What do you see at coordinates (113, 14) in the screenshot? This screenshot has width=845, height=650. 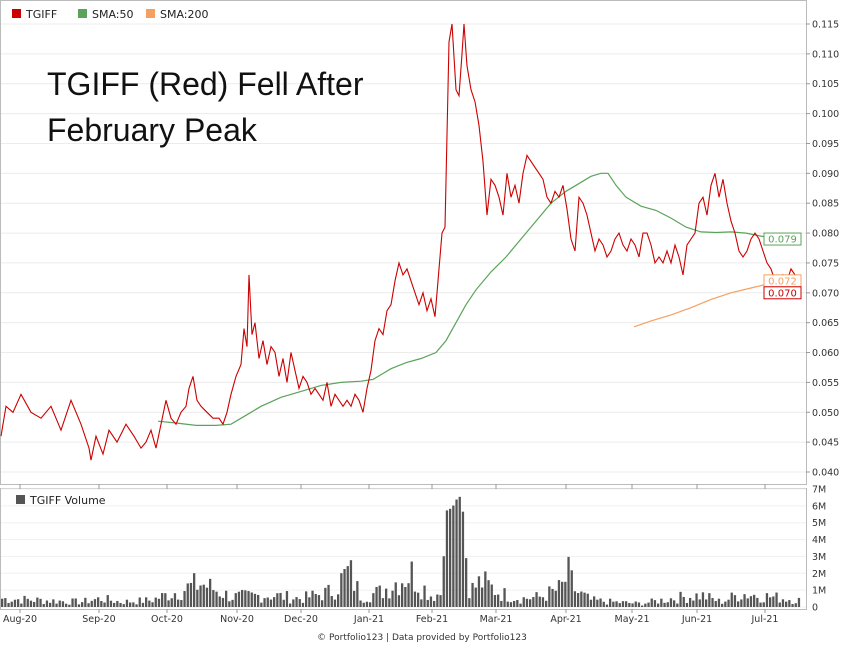 I see `legend-label-sma50: SMA:50` at bounding box center [113, 14].